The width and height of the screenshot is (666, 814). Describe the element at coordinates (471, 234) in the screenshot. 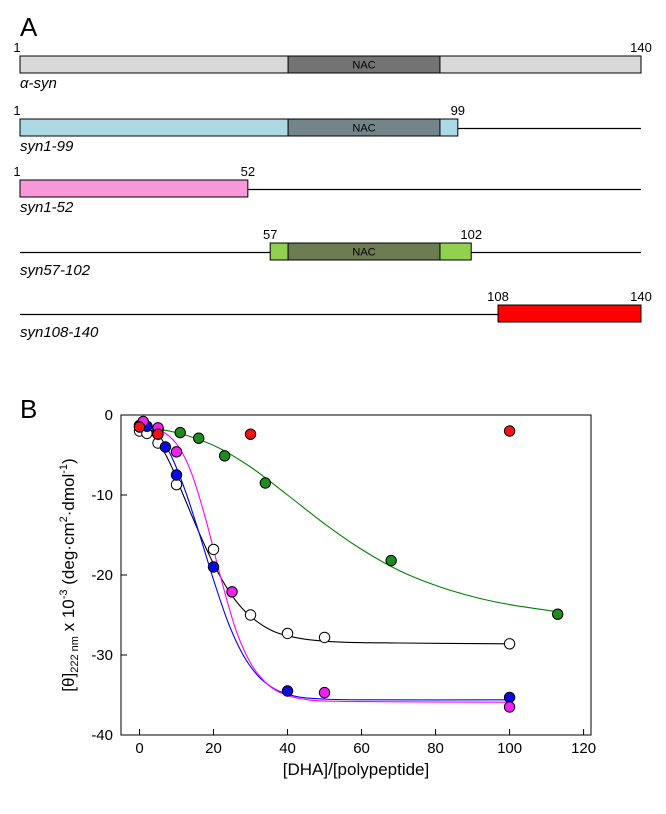

I see `end-residue-label: 102` at that location.